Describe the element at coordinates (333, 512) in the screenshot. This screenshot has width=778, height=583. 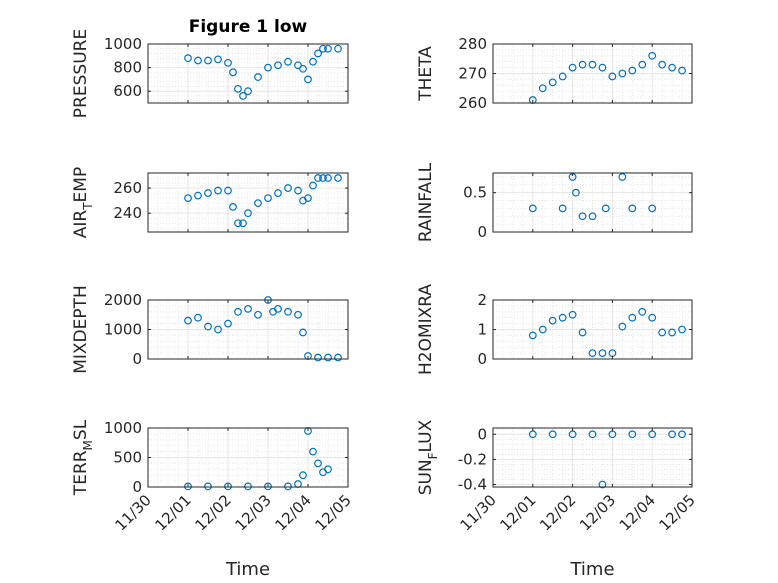
I see `x-tick-label: 12/05` at that location.